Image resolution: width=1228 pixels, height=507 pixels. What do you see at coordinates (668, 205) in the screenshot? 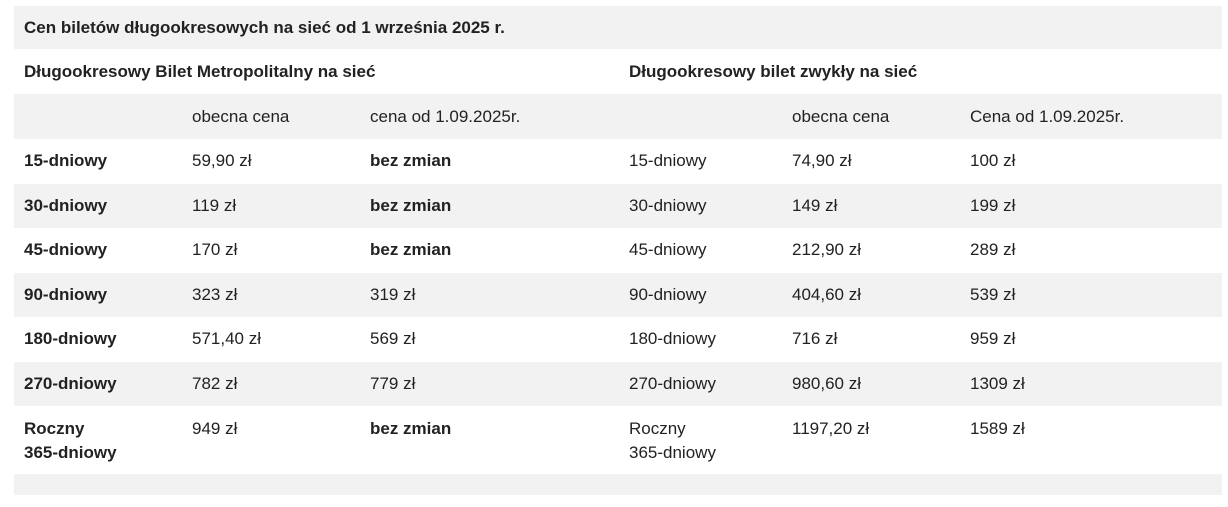
I see `regular-ticket-type: 30-dniowy` at bounding box center [668, 205].